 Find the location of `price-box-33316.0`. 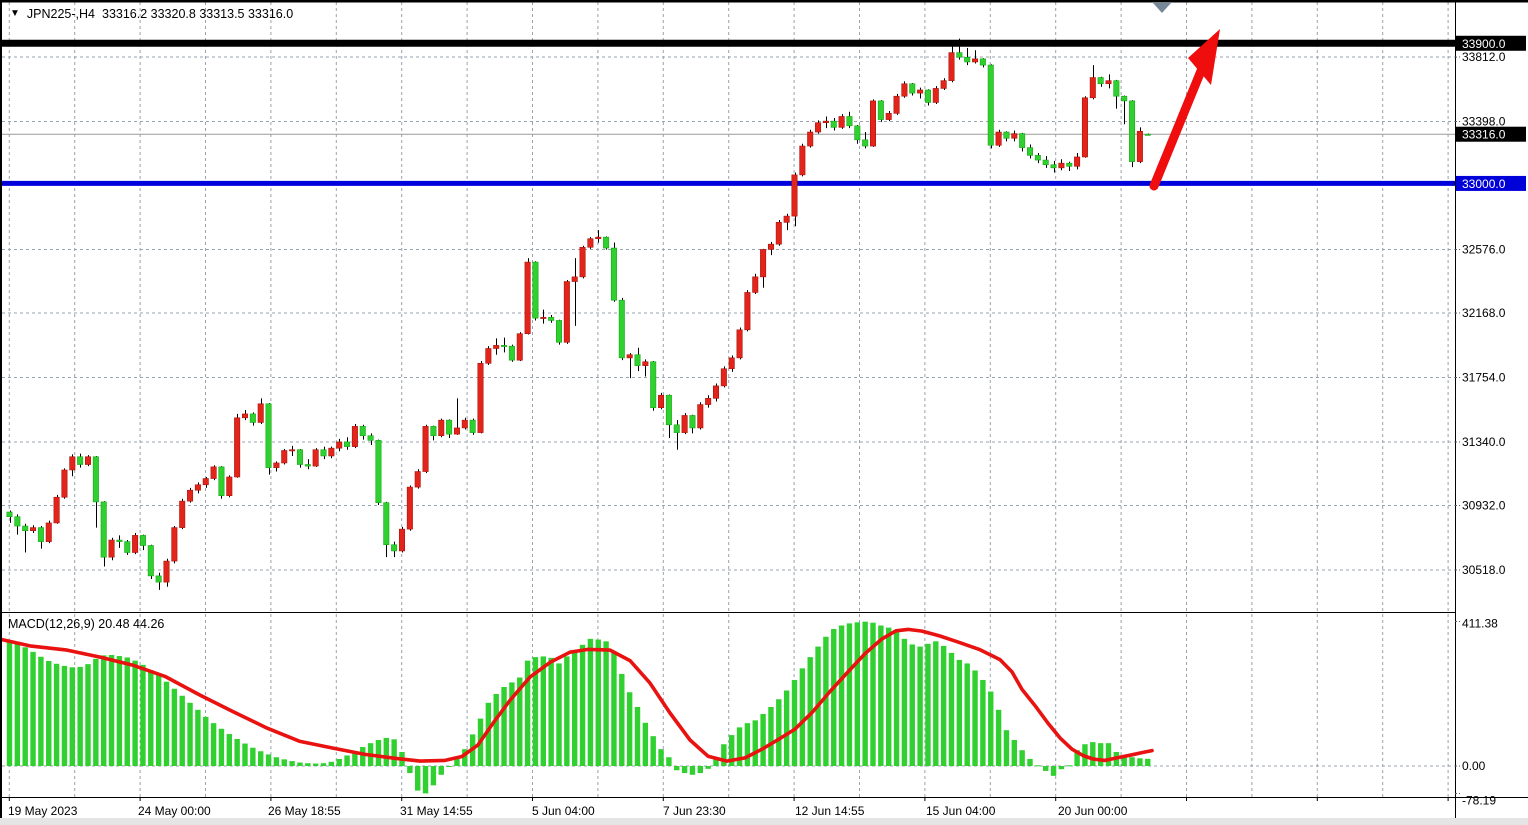

price-box-33316.0 is located at coordinates (1491, 134).